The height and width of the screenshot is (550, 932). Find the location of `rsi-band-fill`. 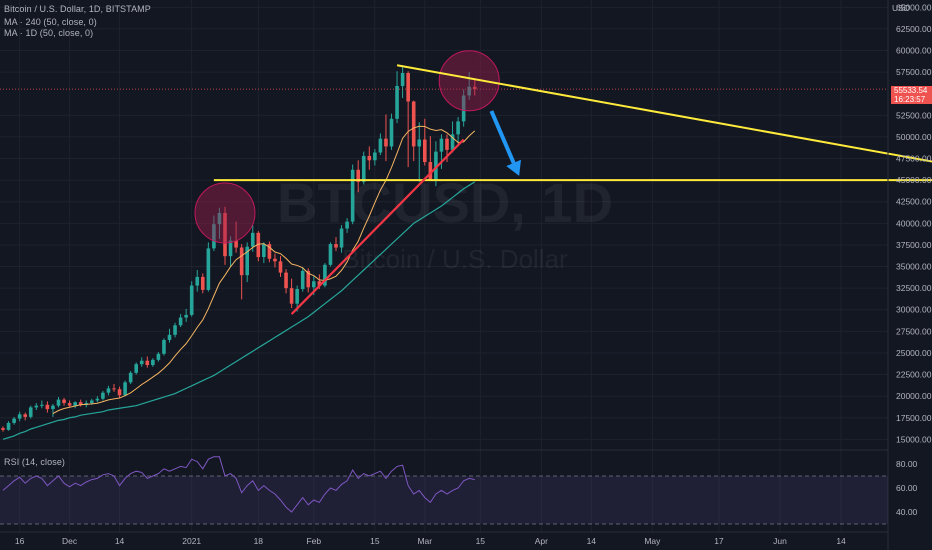

rsi-band-fill is located at coordinates (444, 500).